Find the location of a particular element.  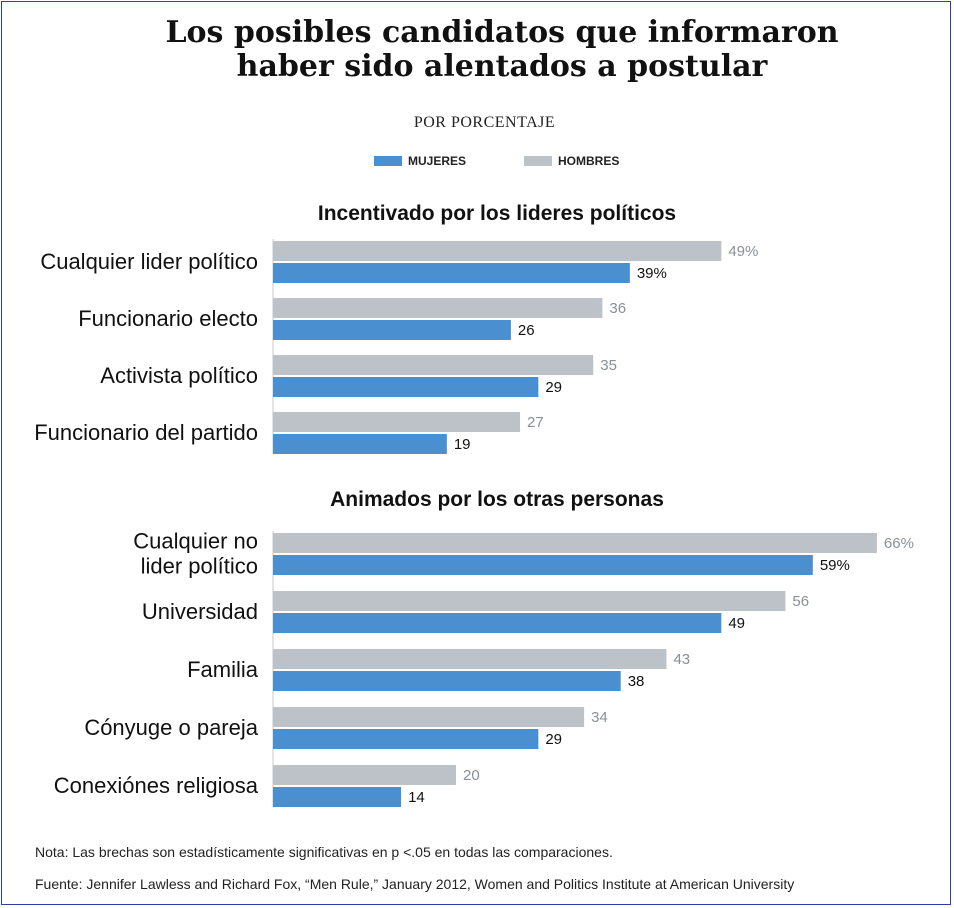

value-label-hombres: 20 is located at coordinates (471, 775).